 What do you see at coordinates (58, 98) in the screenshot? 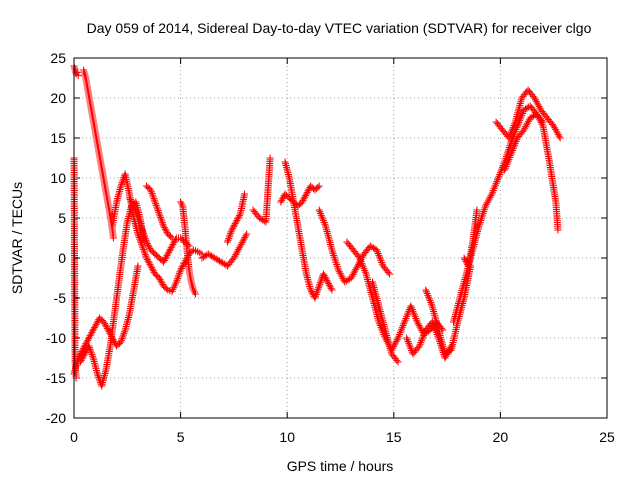
I see `y-tick-label: 20` at bounding box center [58, 98].